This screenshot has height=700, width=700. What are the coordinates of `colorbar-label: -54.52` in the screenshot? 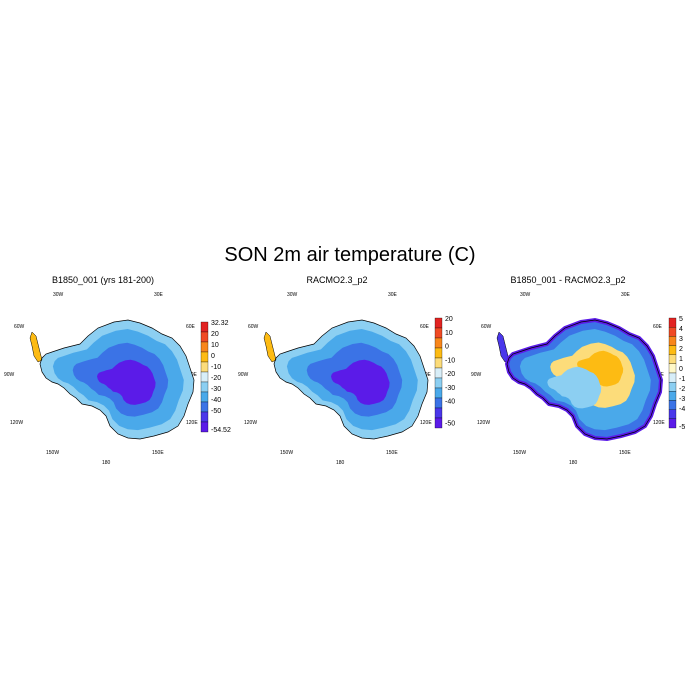 It's located at (221, 430).